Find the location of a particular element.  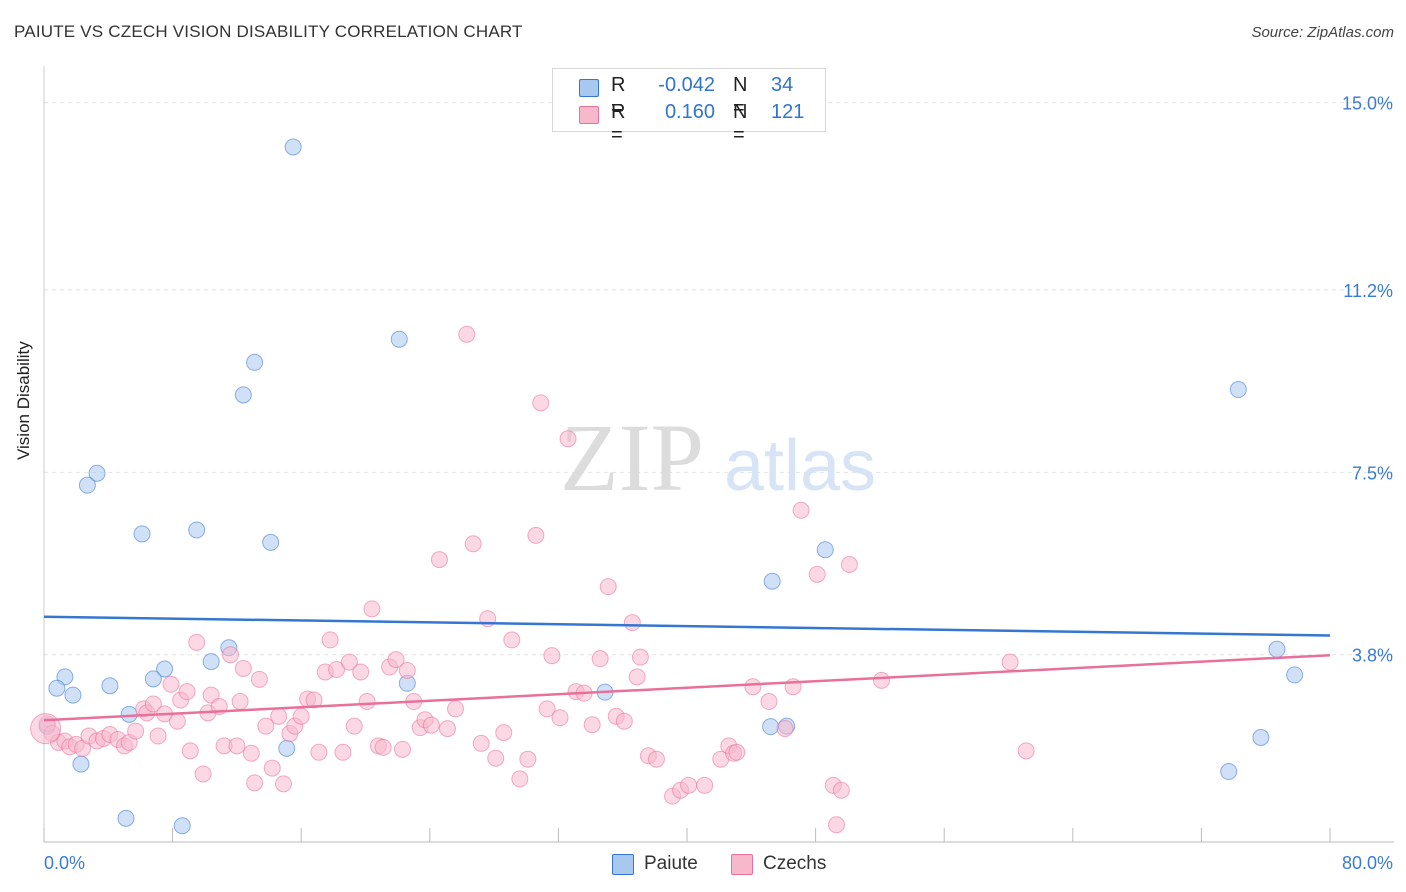

paiute-trend-line is located at coordinates (687, 626).